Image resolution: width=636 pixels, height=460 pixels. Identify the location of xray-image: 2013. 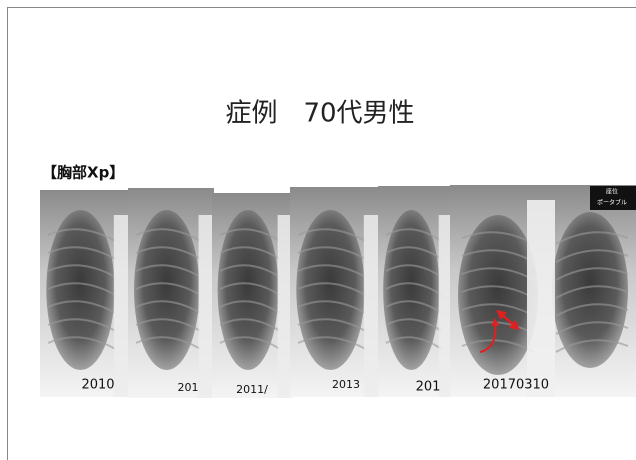
(335, 292).